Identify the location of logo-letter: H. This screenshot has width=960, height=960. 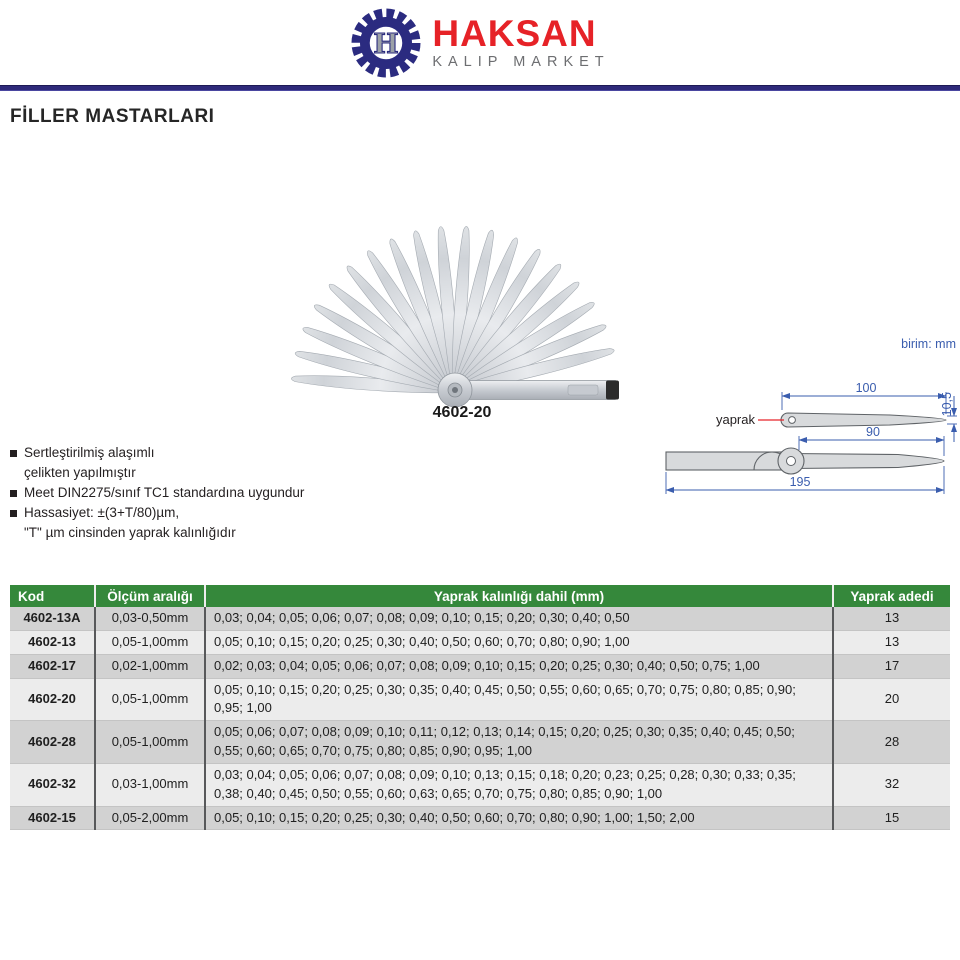
(387, 44).